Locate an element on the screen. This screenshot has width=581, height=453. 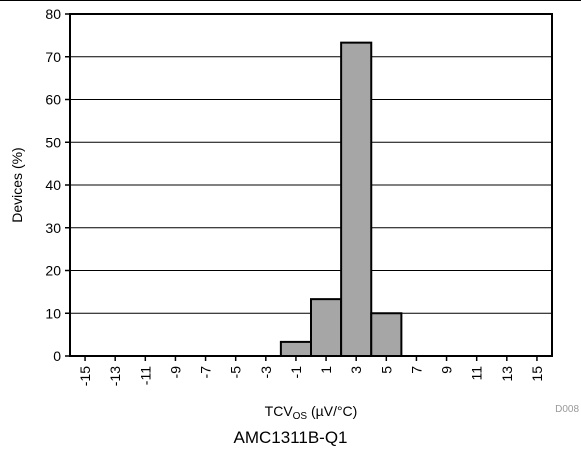
x-tick-label: -11 is located at coordinates (145, 375).